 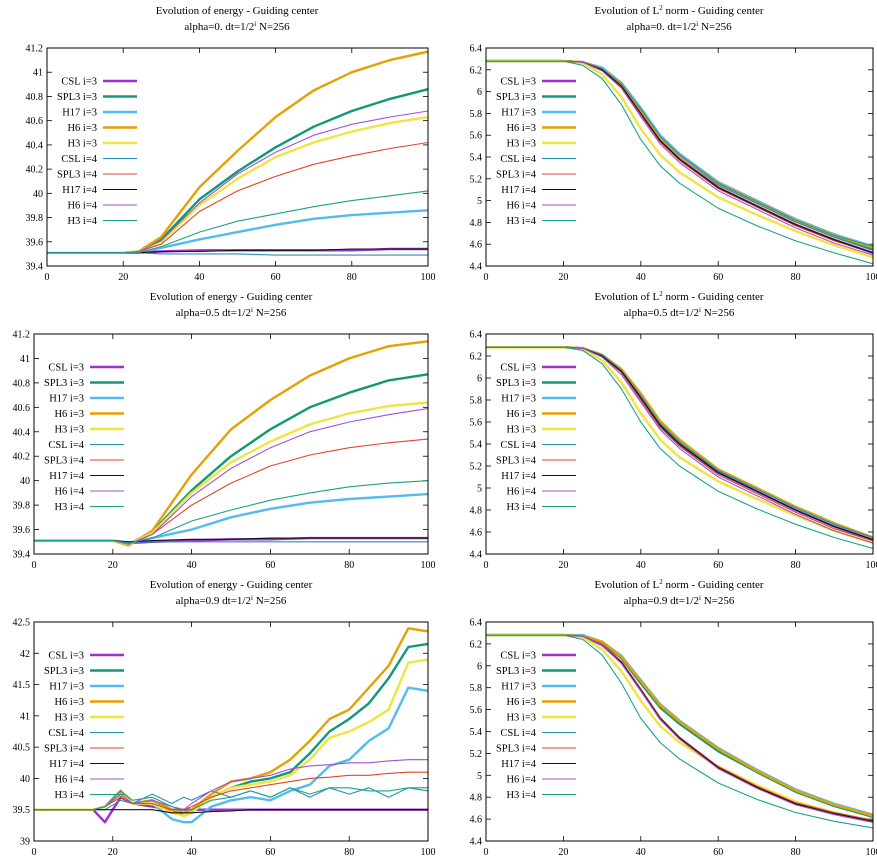 What do you see at coordinates (476, 754) in the screenshot?
I see `y-tick-label: 5.2` at bounding box center [476, 754].